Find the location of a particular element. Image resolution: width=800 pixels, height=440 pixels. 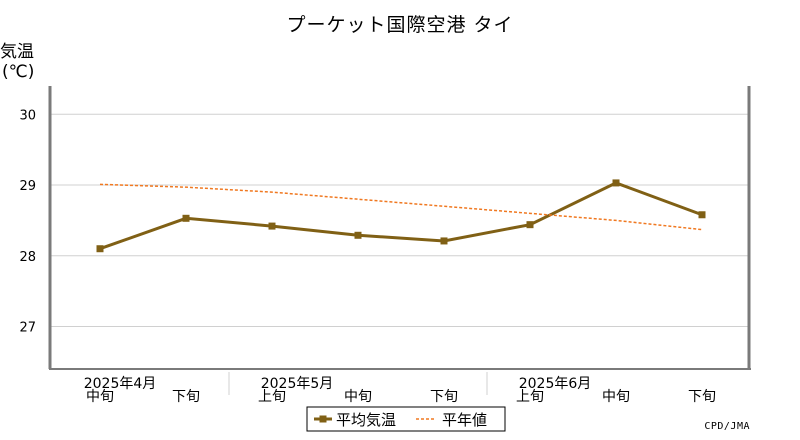

y-axis-unit: (℃) is located at coordinates (18, 72).